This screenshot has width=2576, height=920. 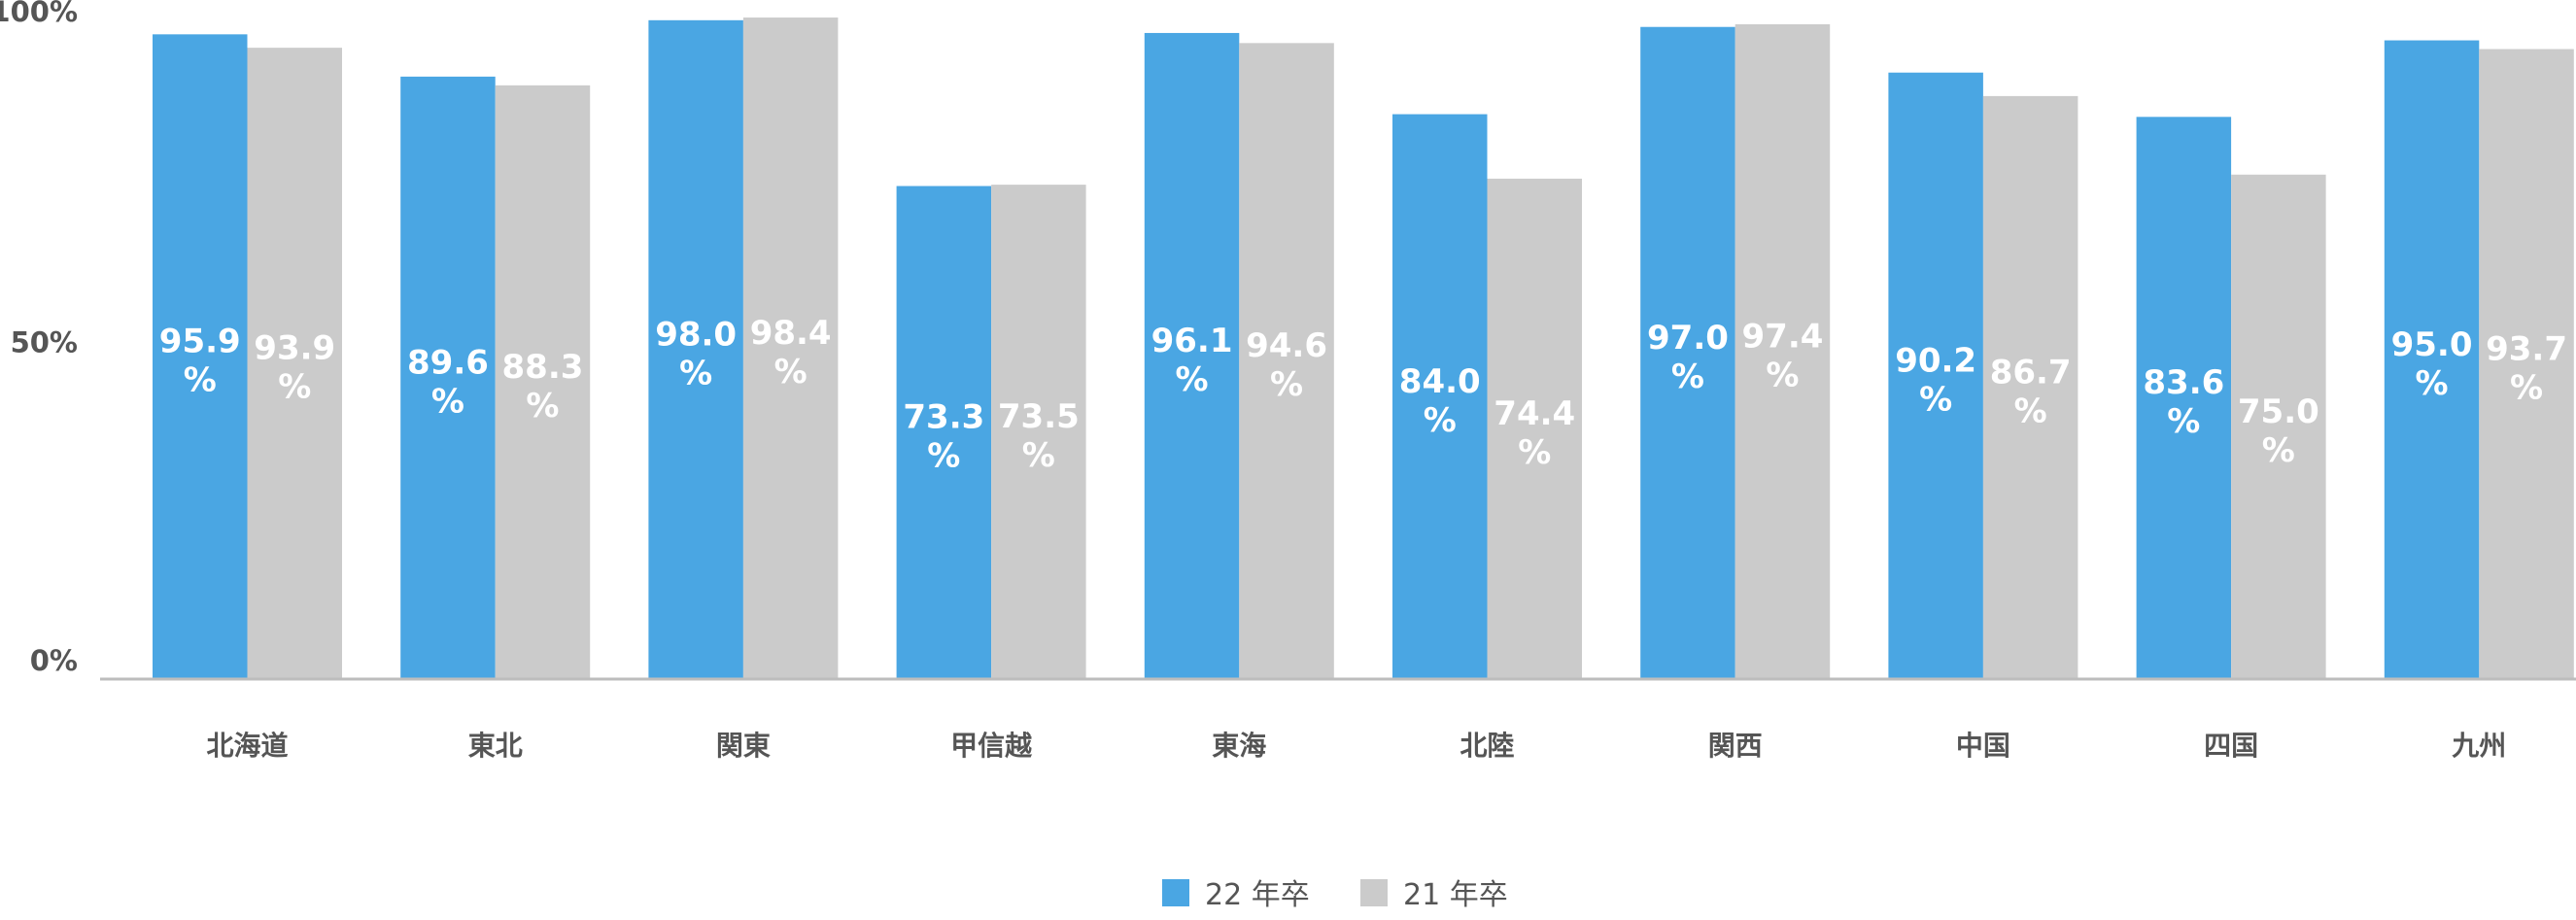 What do you see at coordinates (2479, 746) in the screenshot?
I see `x-category-label: 九州` at bounding box center [2479, 746].